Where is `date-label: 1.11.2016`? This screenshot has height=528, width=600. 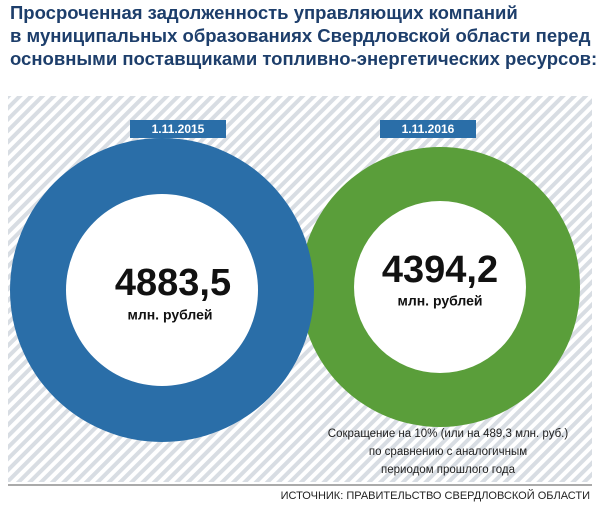 date-label: 1.11.2016 is located at coordinates (428, 129).